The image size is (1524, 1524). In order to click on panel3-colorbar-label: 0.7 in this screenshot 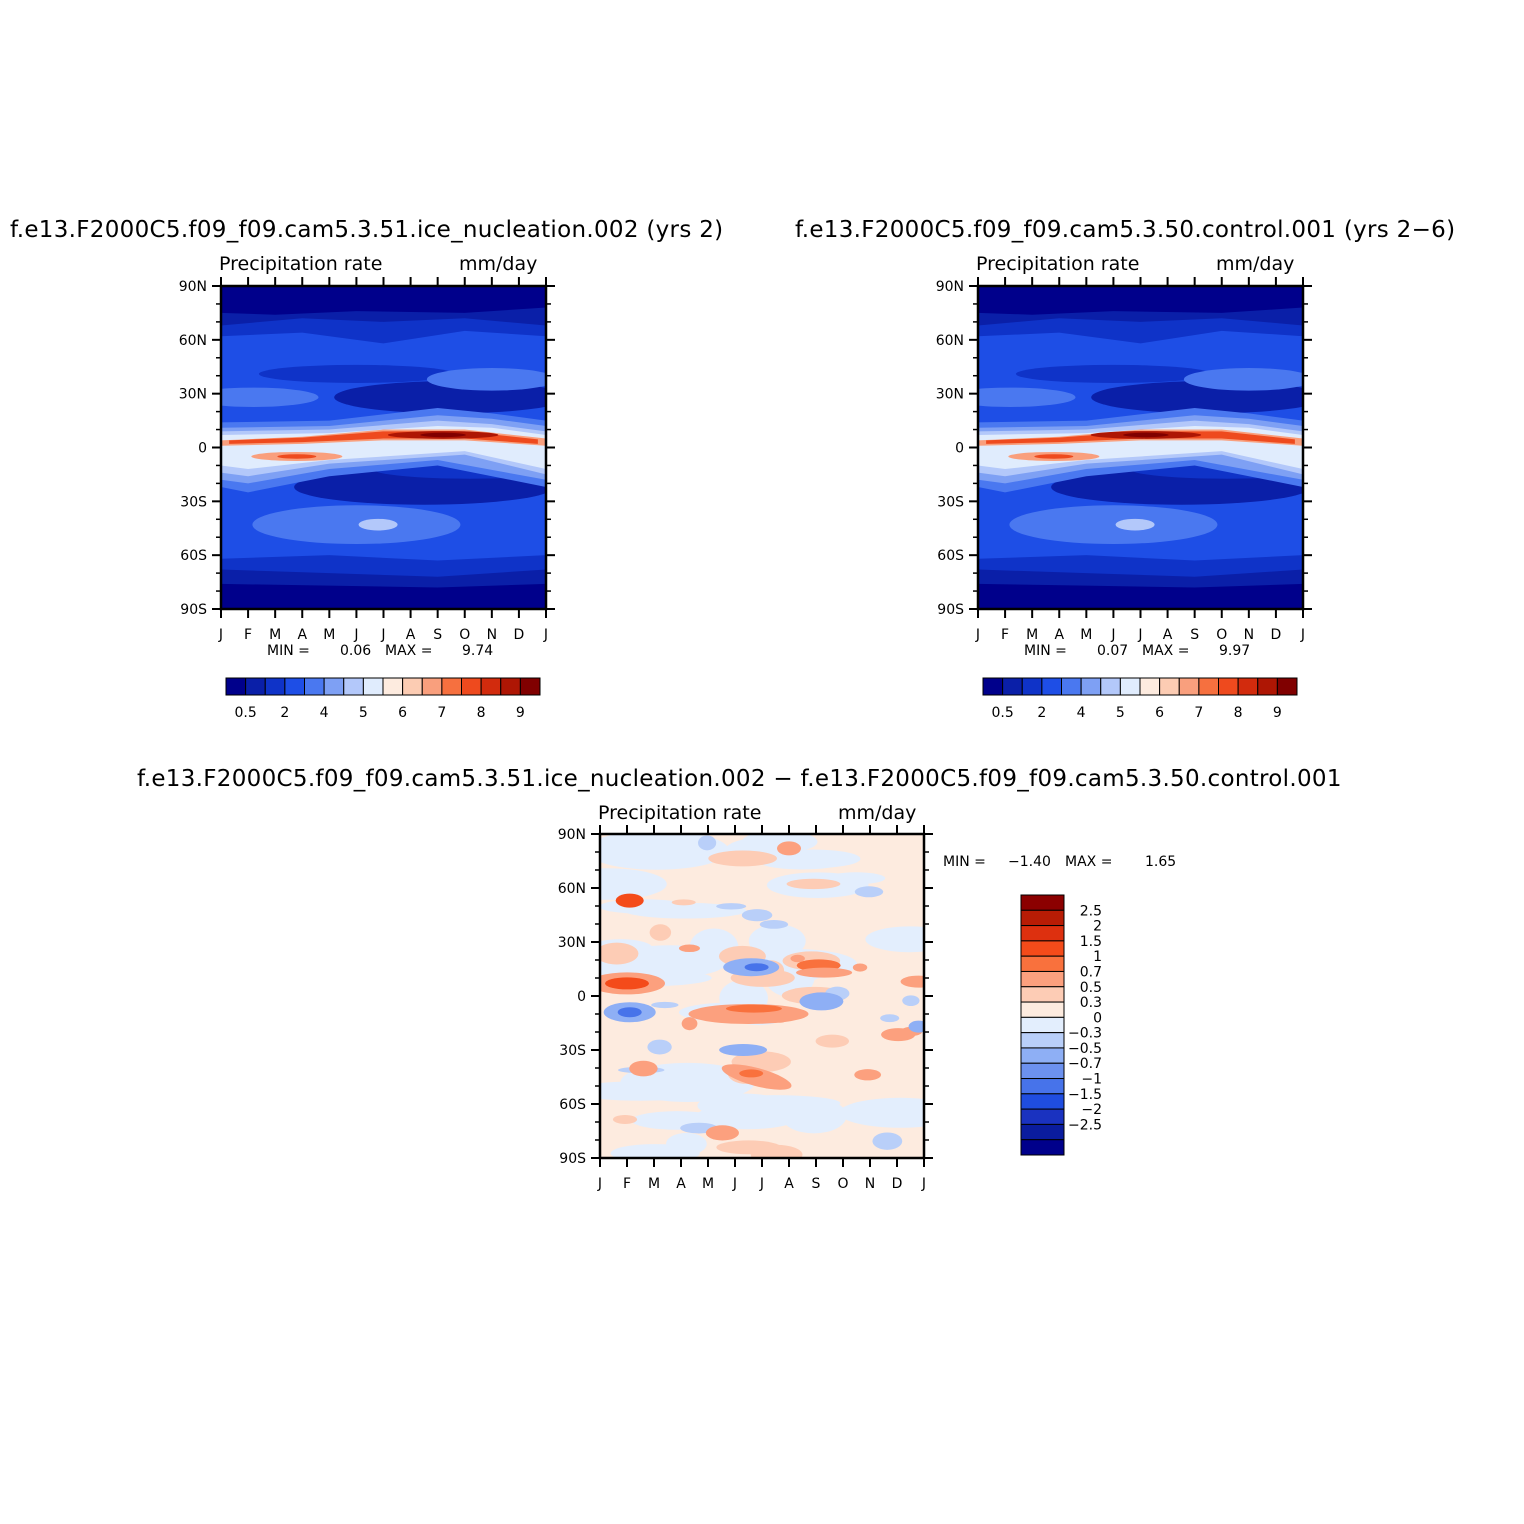, I will do `click(1091, 972)`.